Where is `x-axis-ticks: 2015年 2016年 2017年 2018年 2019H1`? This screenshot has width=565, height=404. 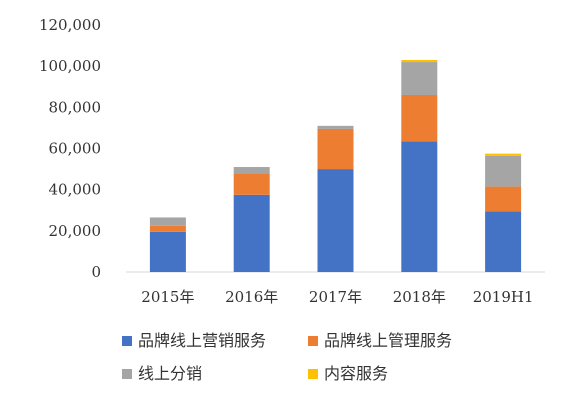
x-axis-ticks: 2015年 2016年 2017年 2018年 2019H1 is located at coordinates (337, 297).